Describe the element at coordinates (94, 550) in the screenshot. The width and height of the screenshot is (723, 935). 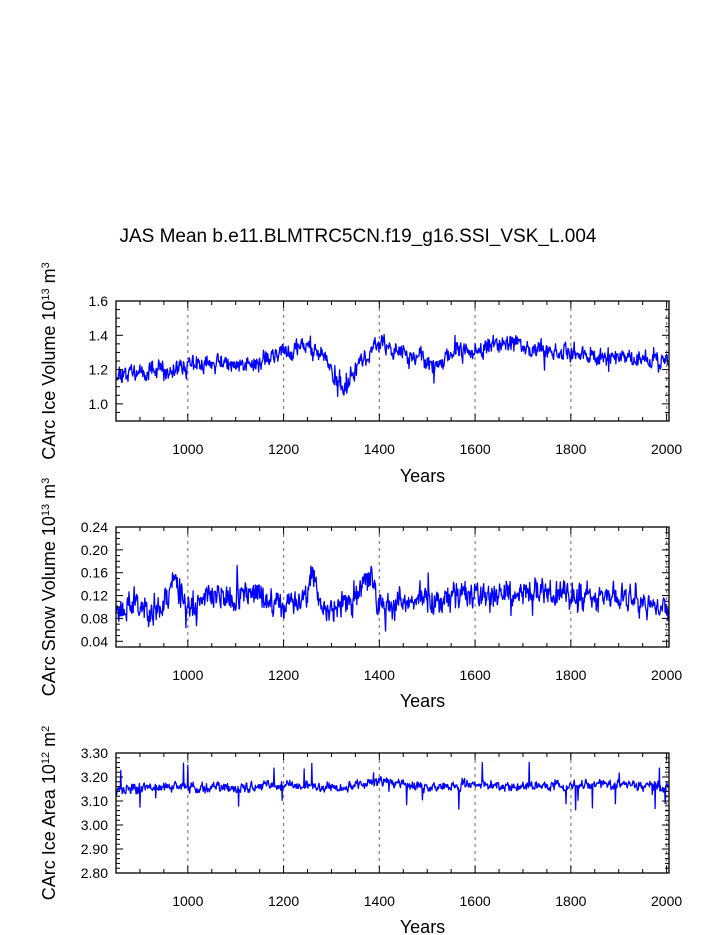
I see `y-tick-label: 0.20` at that location.